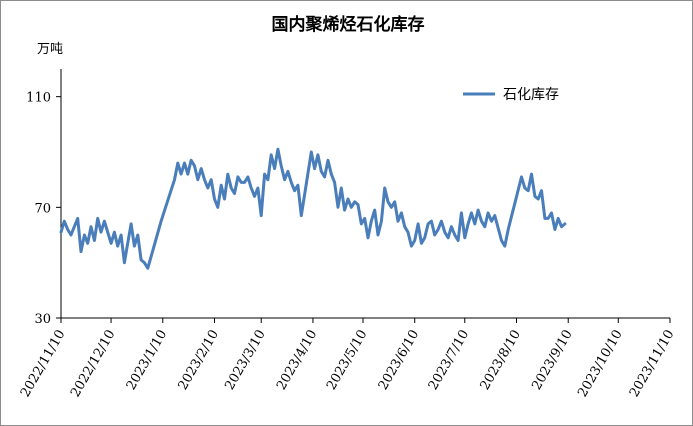  What do you see at coordinates (348, 24) in the screenshot?
I see `chart-title: 国内聚烯烃石化库存` at bounding box center [348, 24].